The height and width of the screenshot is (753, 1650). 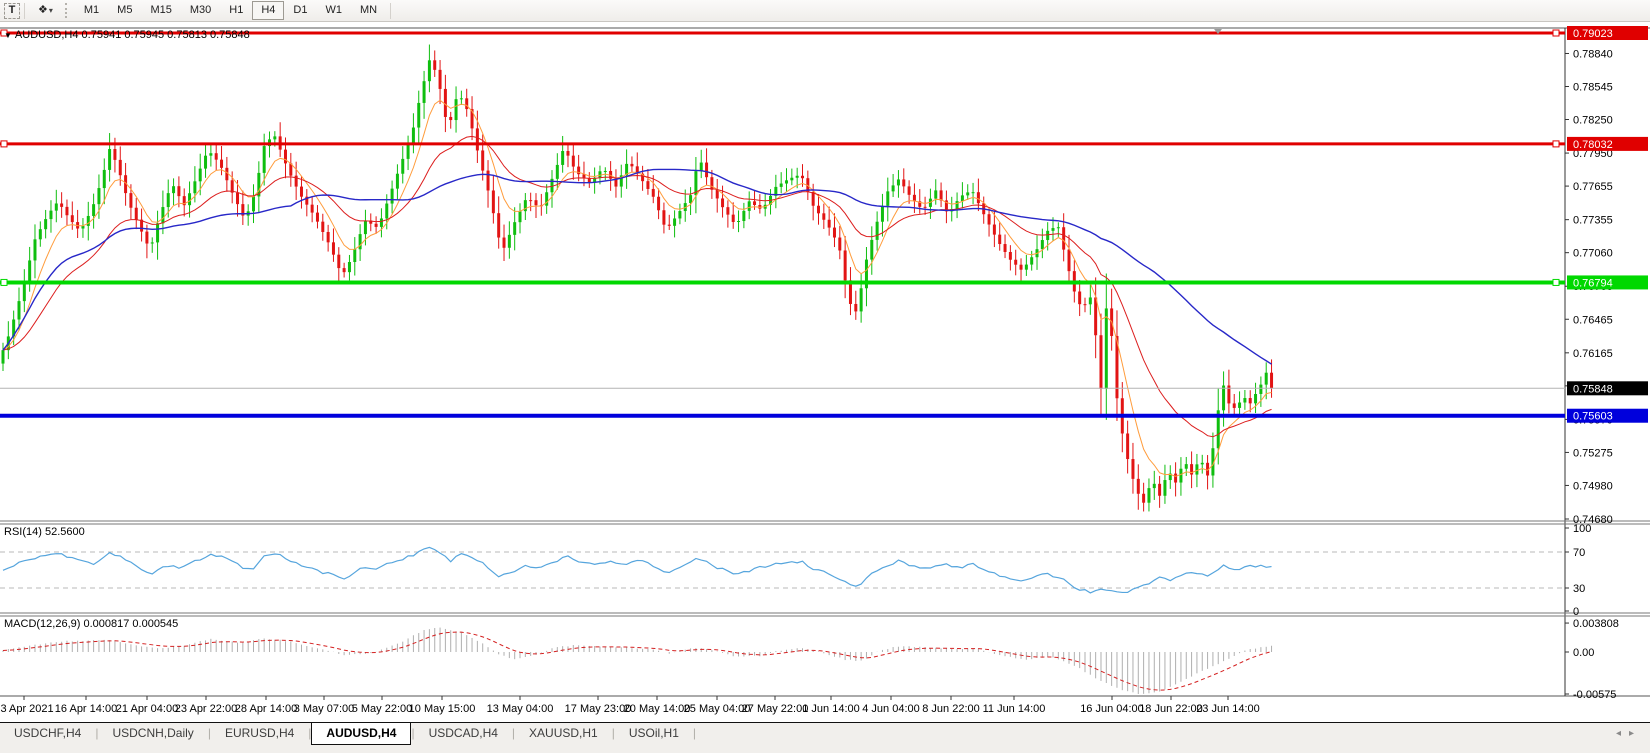 What do you see at coordinates (236, 10) in the screenshot?
I see `timeframe-button-h1: H1` at bounding box center [236, 10].